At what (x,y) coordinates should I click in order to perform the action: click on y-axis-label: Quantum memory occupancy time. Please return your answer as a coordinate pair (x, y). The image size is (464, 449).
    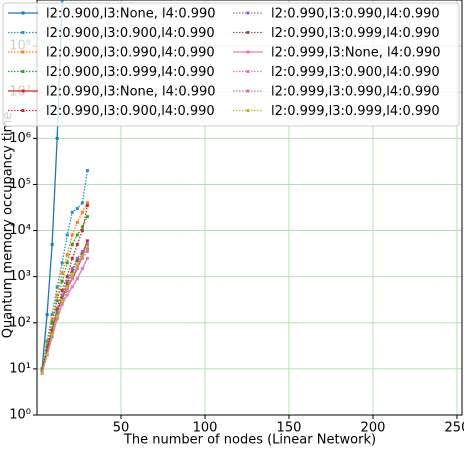
    Looking at the image, I should click on (8, 225).